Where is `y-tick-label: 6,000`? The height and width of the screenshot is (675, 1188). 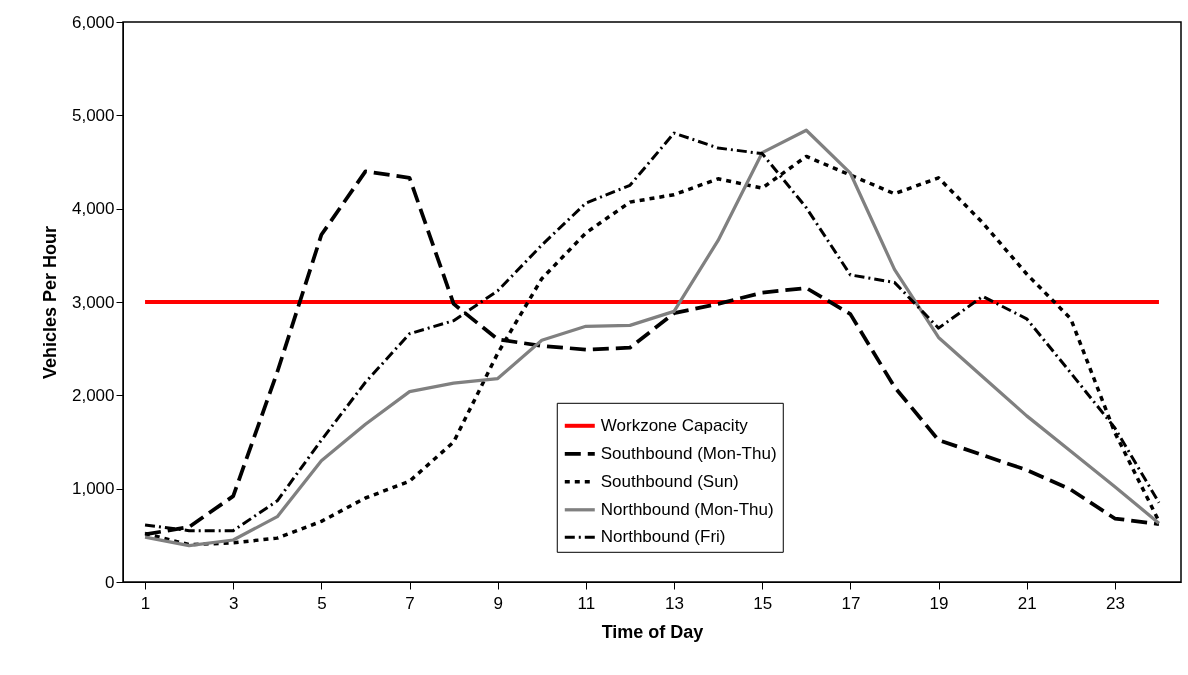 y-tick-label: 6,000 is located at coordinates (93, 22).